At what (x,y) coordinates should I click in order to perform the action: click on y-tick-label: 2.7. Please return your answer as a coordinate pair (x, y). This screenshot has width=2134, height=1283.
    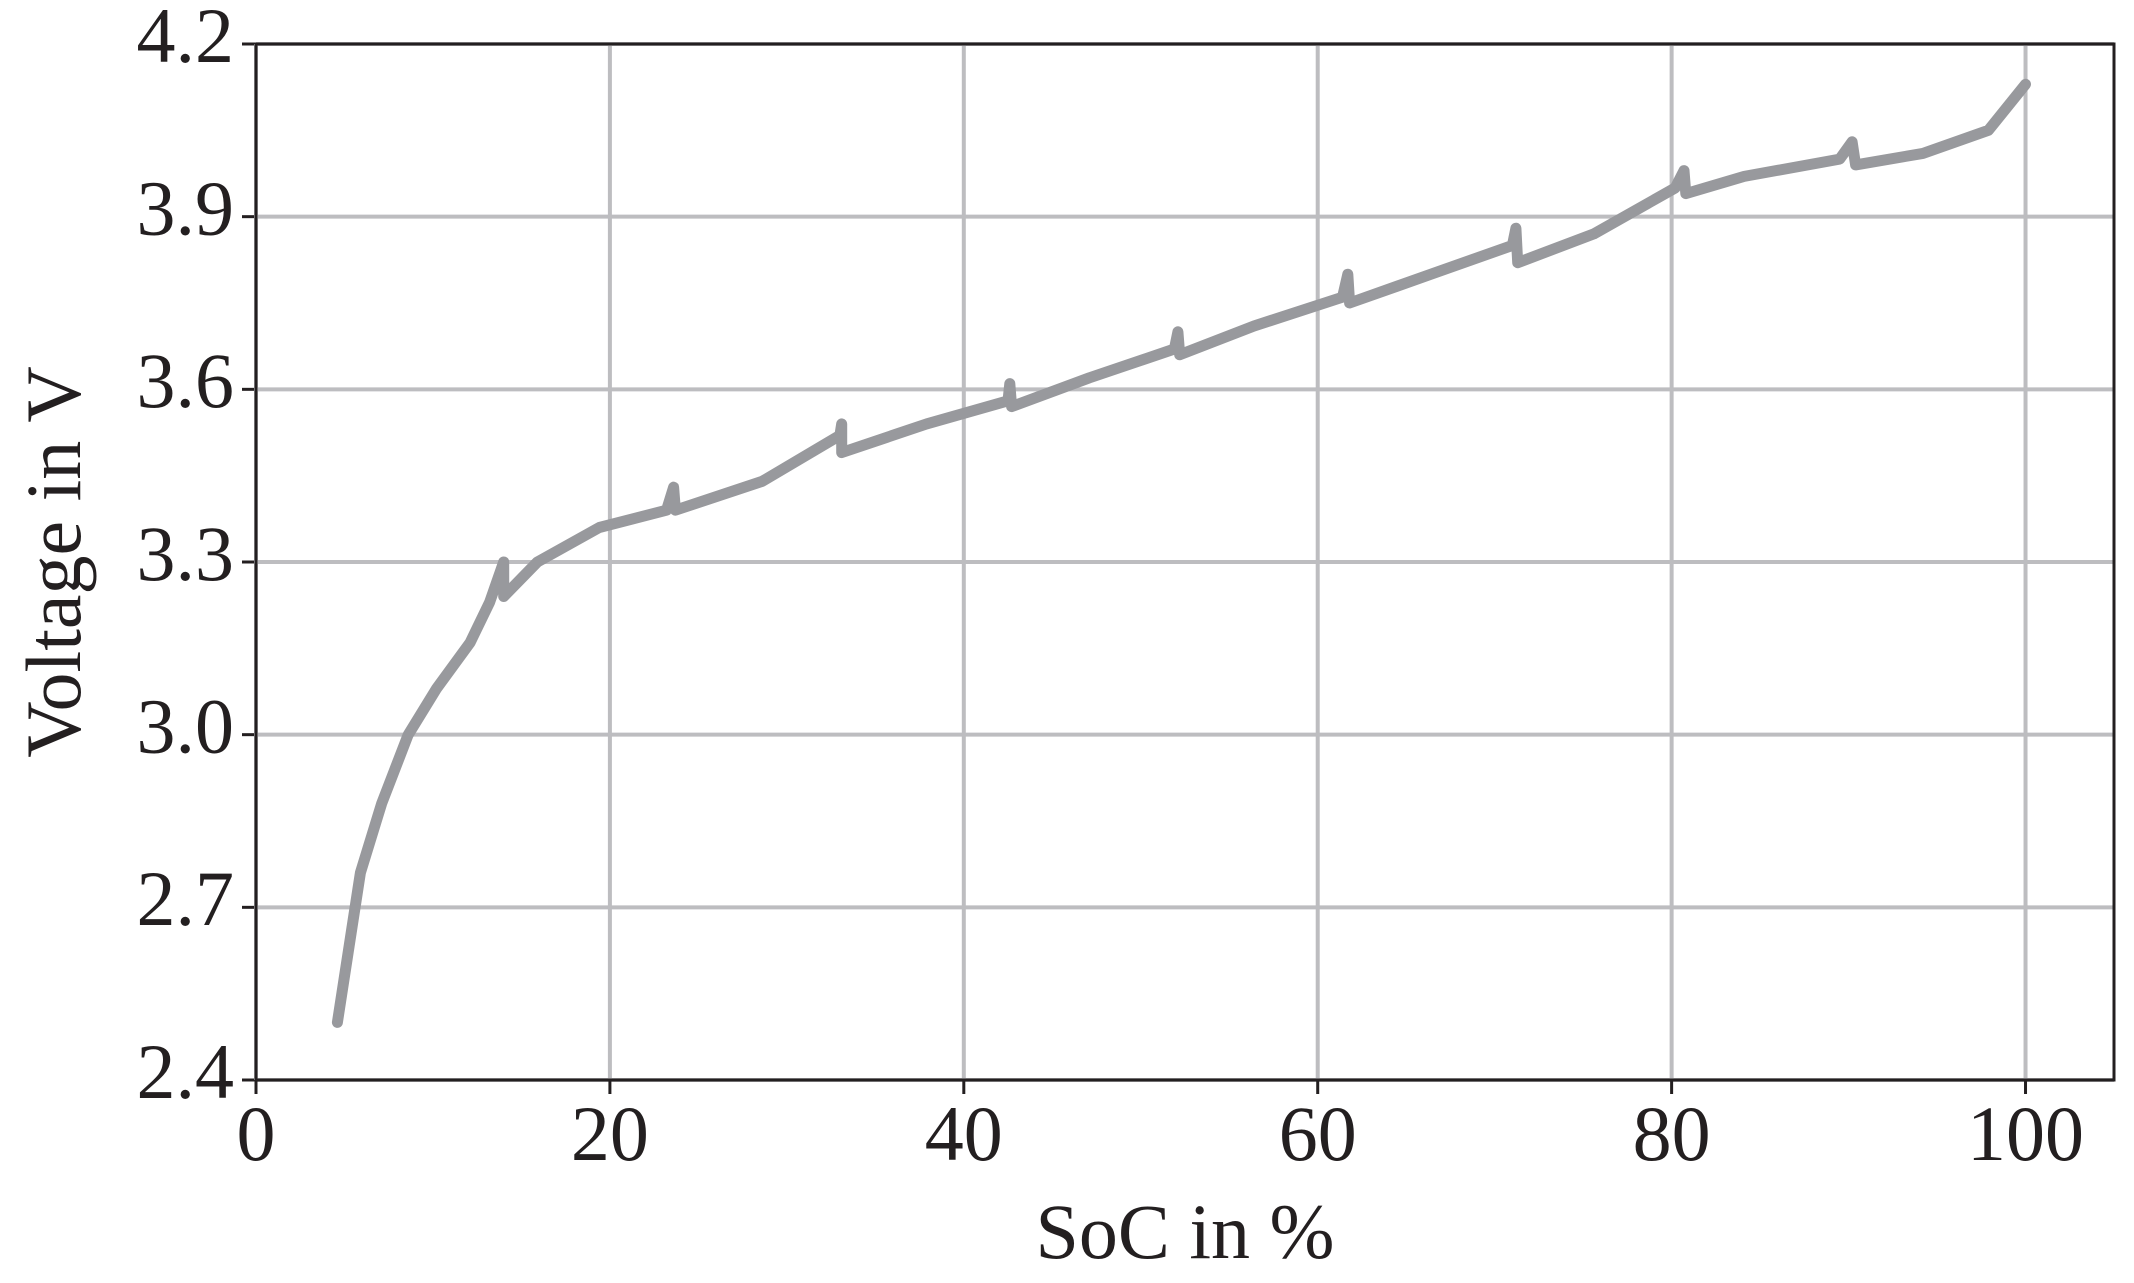
    Looking at the image, I should click on (186, 898).